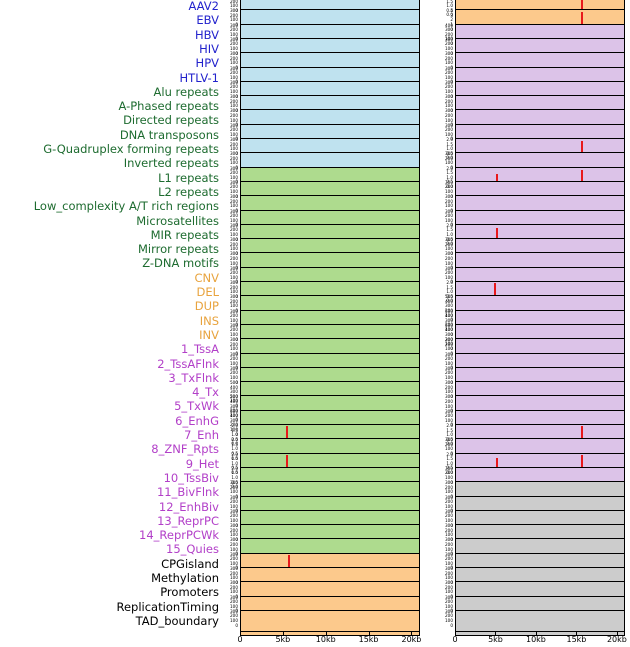 This screenshot has height=647, width=630. Describe the element at coordinates (209, 48) in the screenshot. I see `track-label: HIV` at that location.